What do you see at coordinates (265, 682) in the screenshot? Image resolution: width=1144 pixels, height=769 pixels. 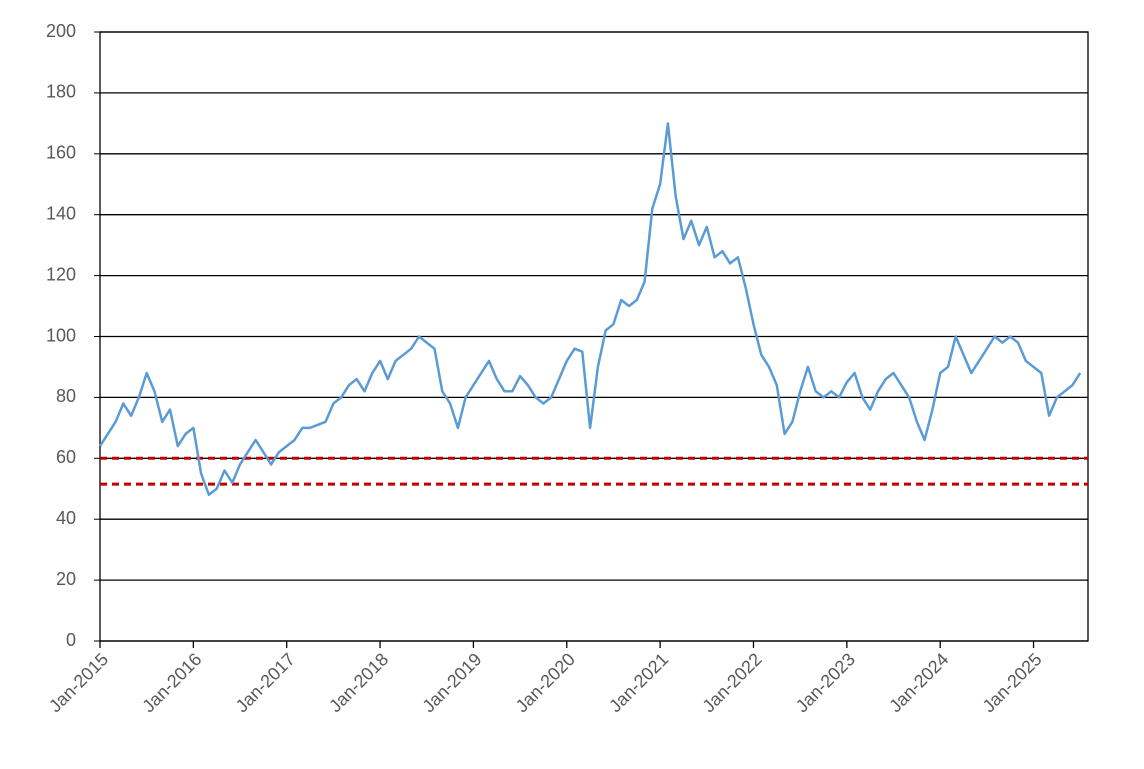 I see `x-tick-label: Jan-2017` at bounding box center [265, 682].